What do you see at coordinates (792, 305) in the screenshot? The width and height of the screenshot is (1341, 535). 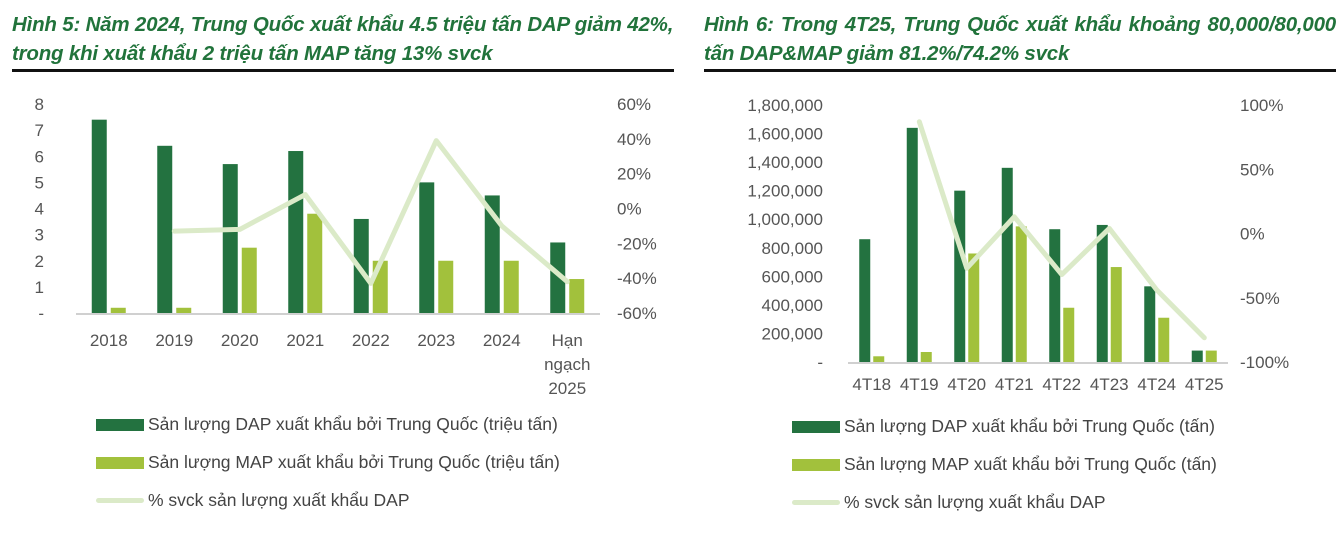 I see `left-axis-tick-label: 400,000` at bounding box center [792, 305].